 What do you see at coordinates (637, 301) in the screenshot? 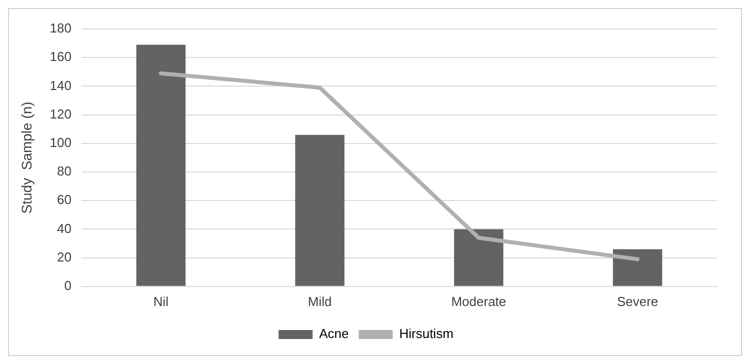
I see `x-tick-label: Severe` at bounding box center [637, 301].